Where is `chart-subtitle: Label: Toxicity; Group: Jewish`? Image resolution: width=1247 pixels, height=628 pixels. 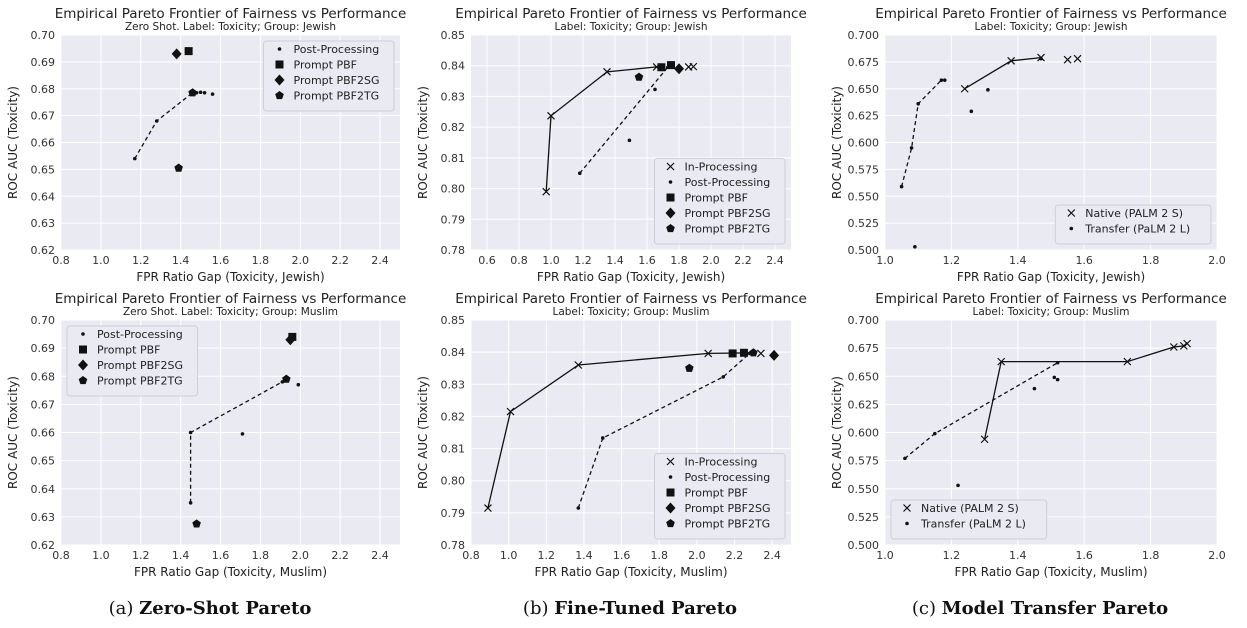 chart-subtitle: Label: Toxicity; Group: Jewish is located at coordinates (631, 27).